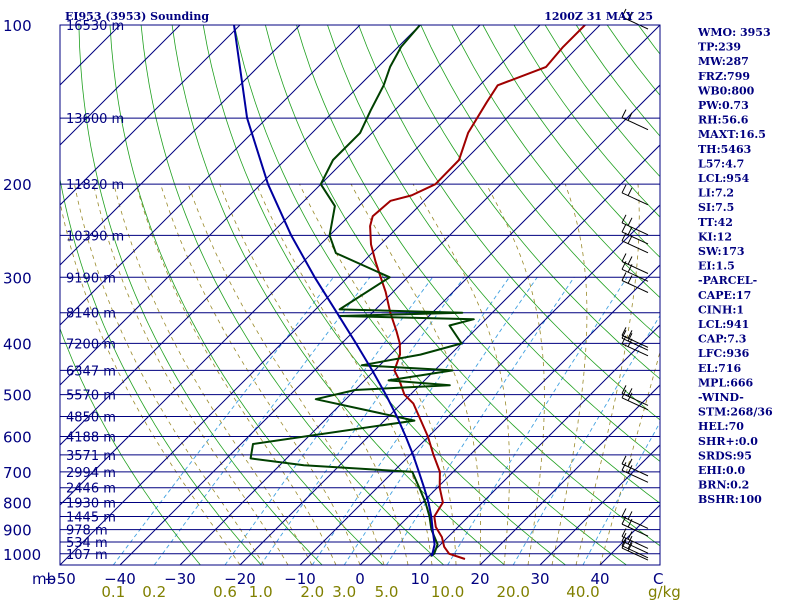 The height and width of the screenshot is (600, 800). Describe the element at coordinates (87, 531) in the screenshot. I see `height-label: 978 m` at that location.